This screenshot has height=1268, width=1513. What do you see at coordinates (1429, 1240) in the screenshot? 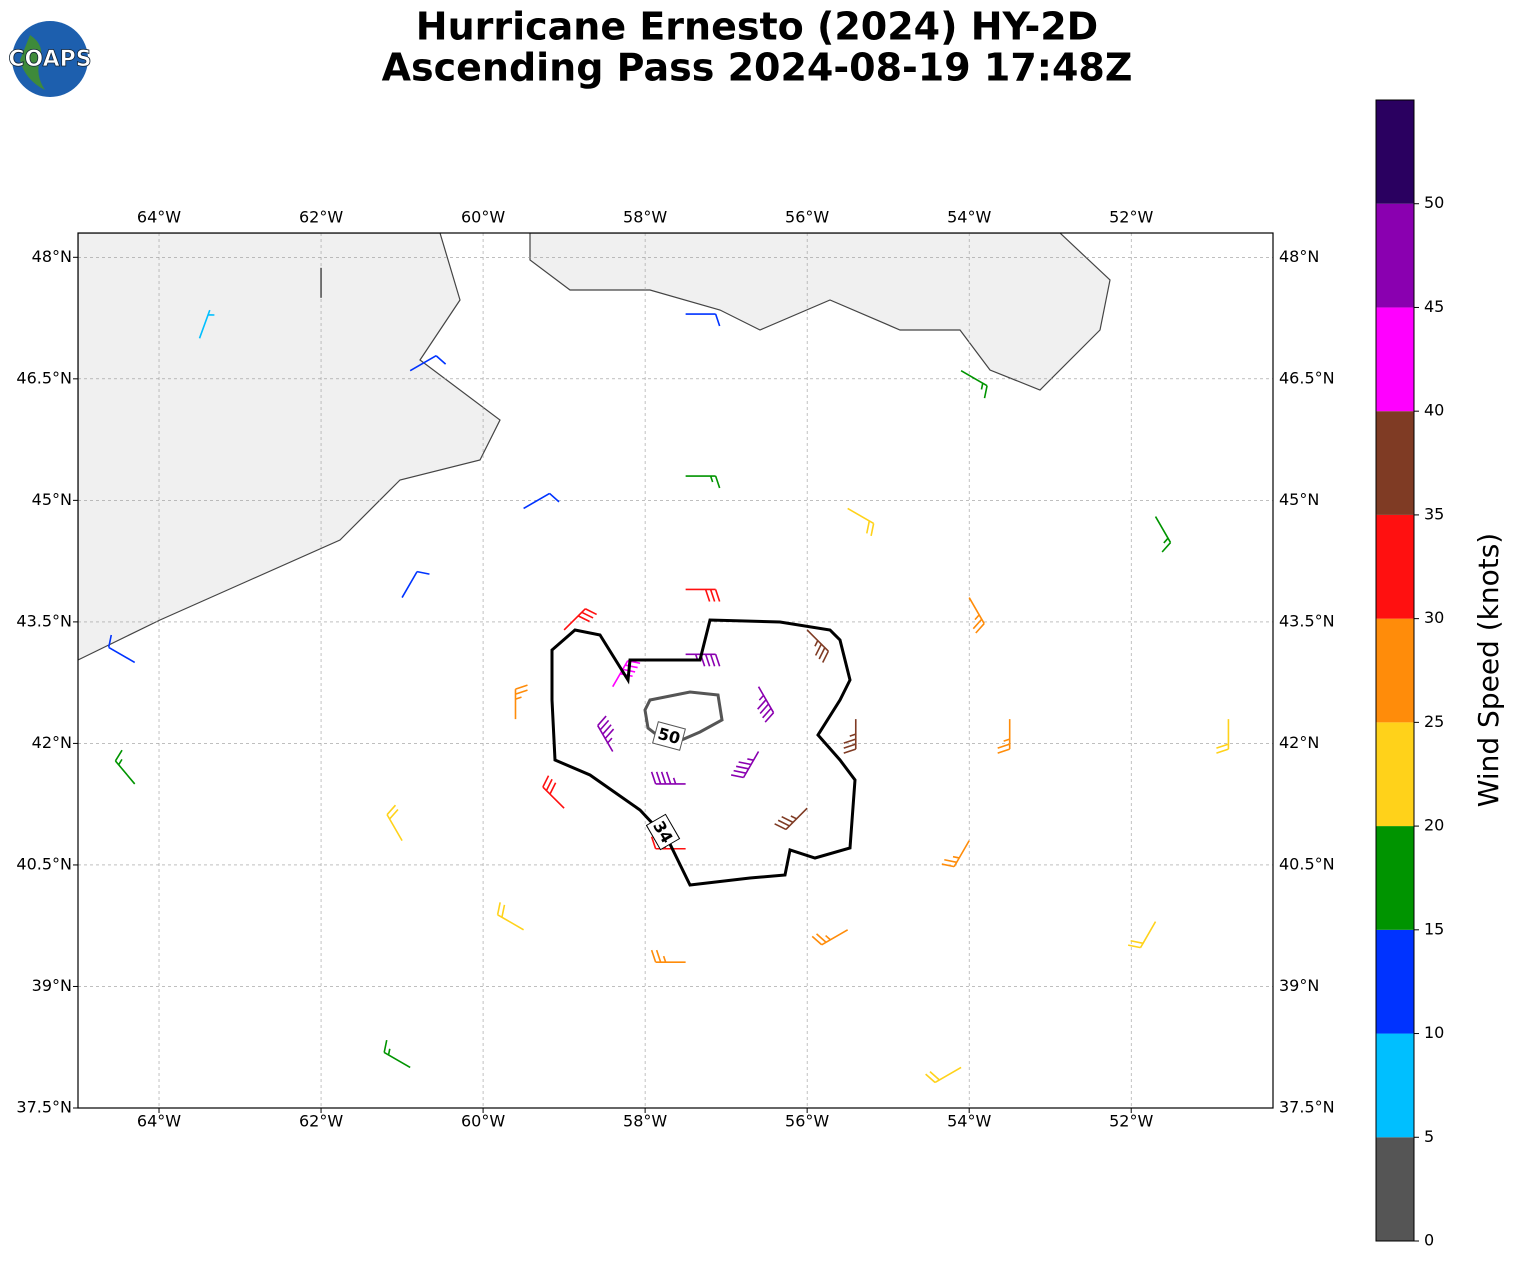
I see `colorbar-tick-label: 0` at bounding box center [1429, 1240].